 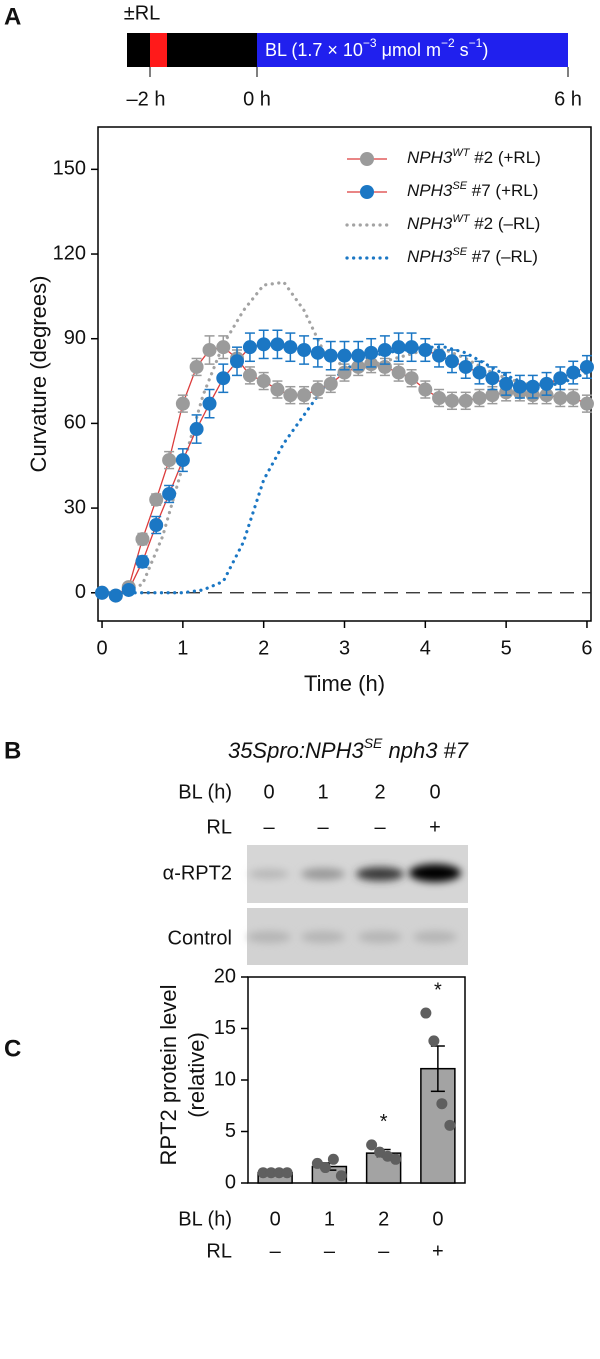 What do you see at coordinates (504, 223) in the screenshot?
I see `legend-label-part: #2 (–RL)` at bounding box center [504, 223].